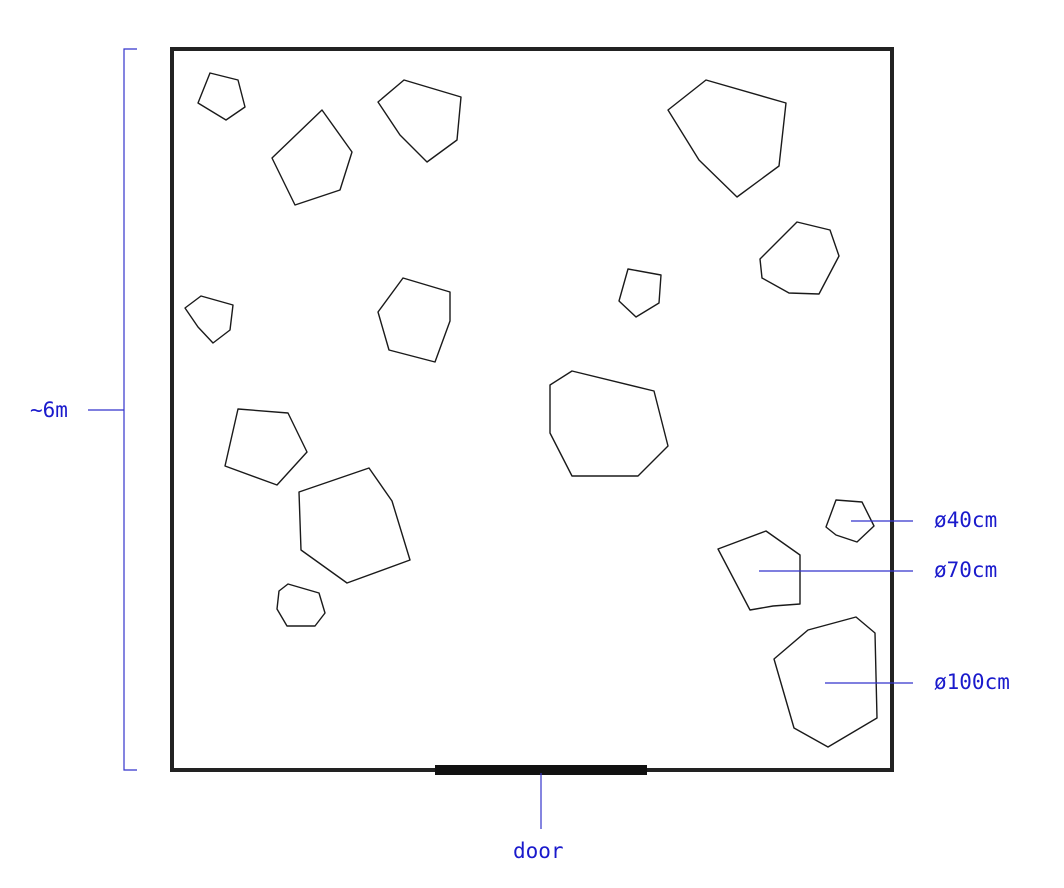  What do you see at coordinates (965, 570) in the screenshot?
I see `size-label-70: ø70cm` at bounding box center [965, 570].